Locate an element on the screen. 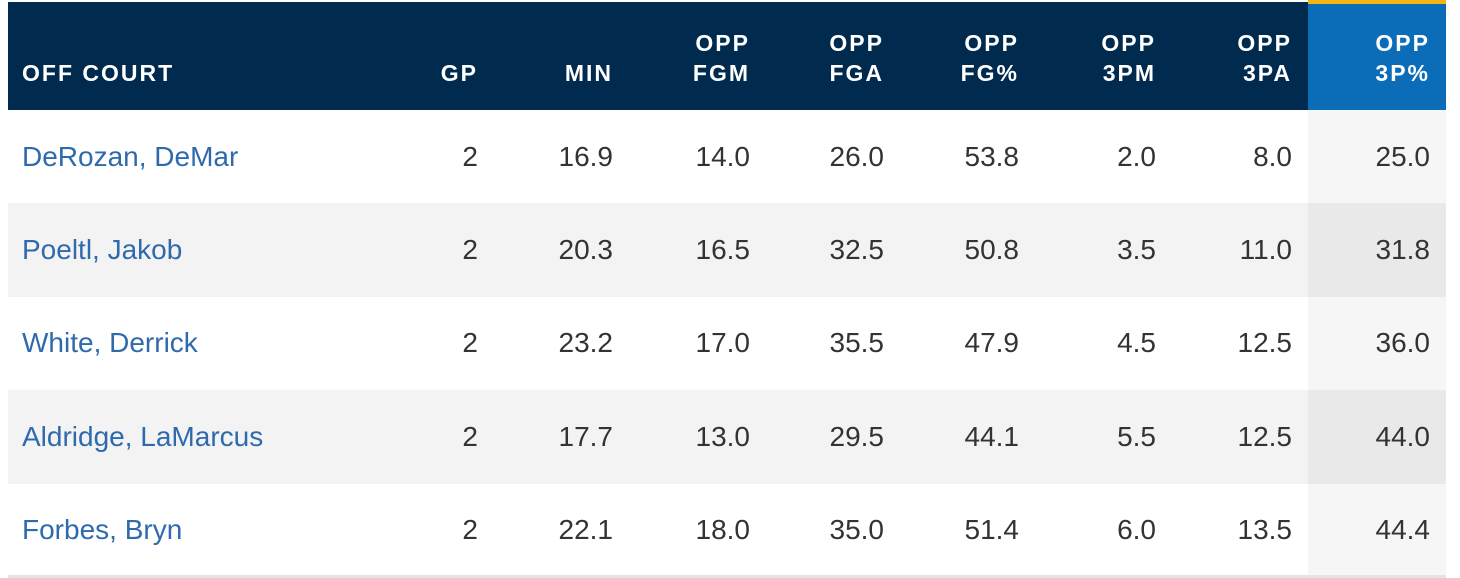  column-header-opp-3p-pct-sorted: OPP 3P% is located at coordinates (1377, 55).